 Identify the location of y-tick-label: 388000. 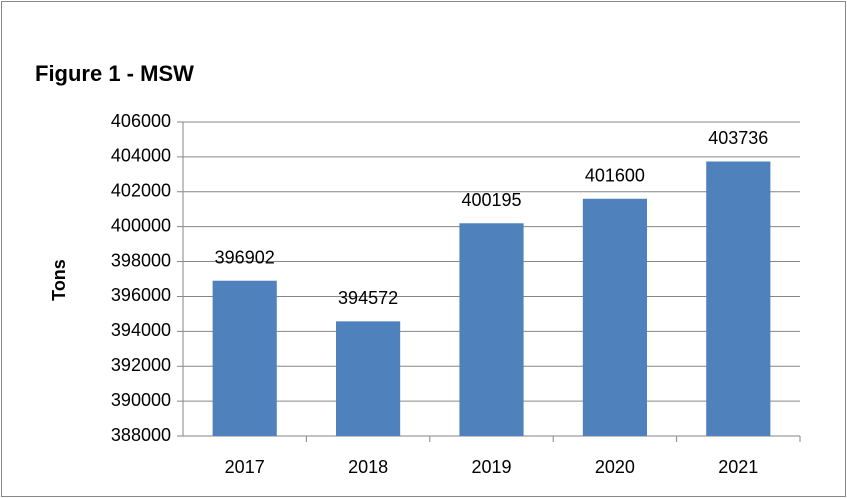
(141, 435).